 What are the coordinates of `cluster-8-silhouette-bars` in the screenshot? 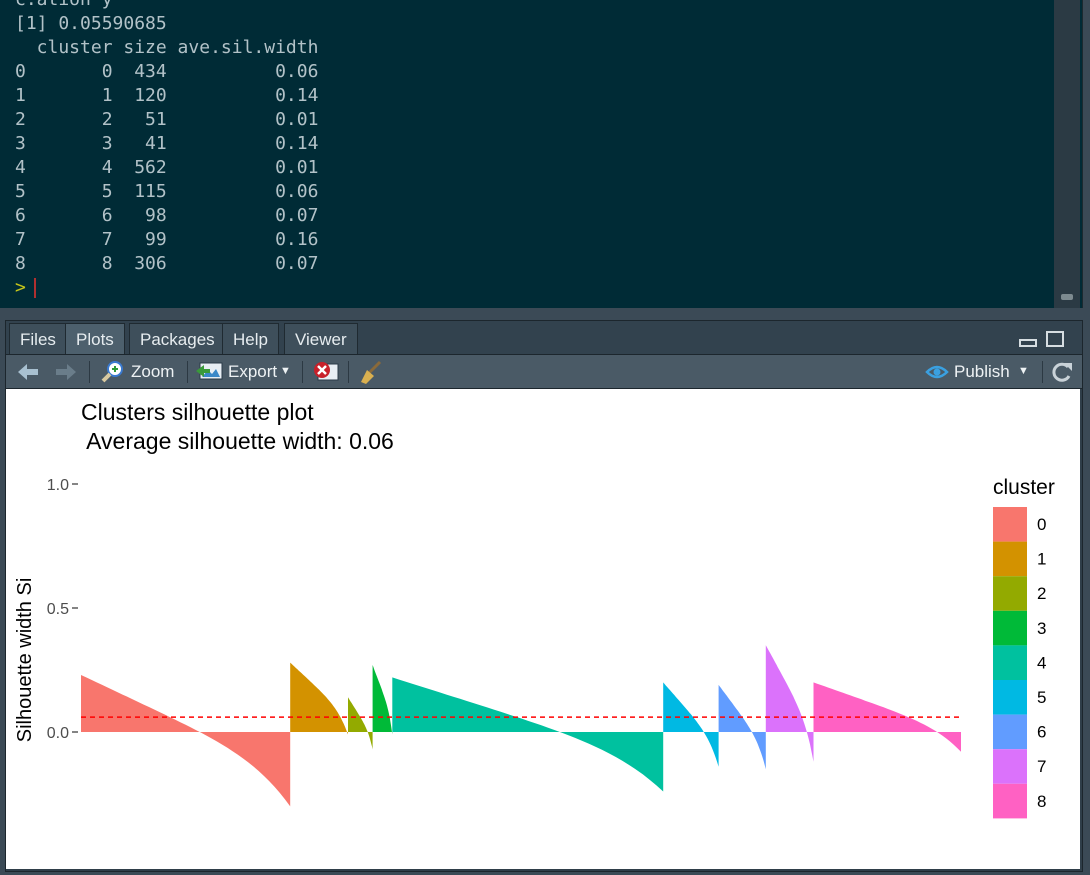 It's located at (887, 717).